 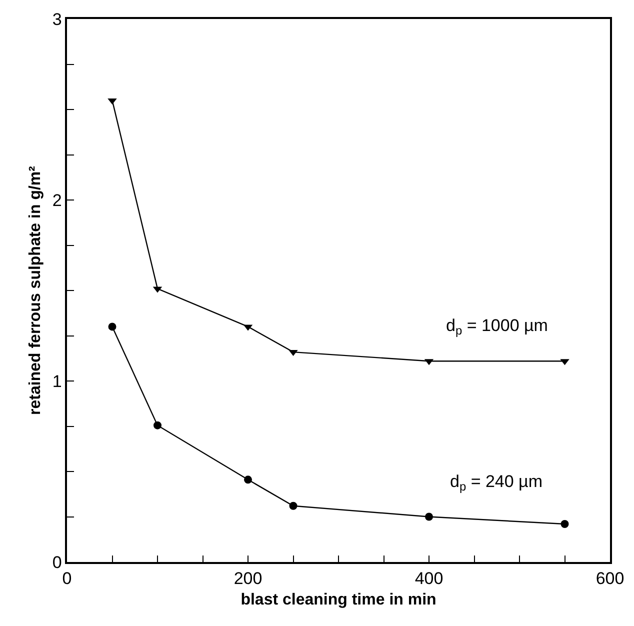 I want to click on series-label: d$_{p}$ = 240 µm, so click(x=496, y=483).